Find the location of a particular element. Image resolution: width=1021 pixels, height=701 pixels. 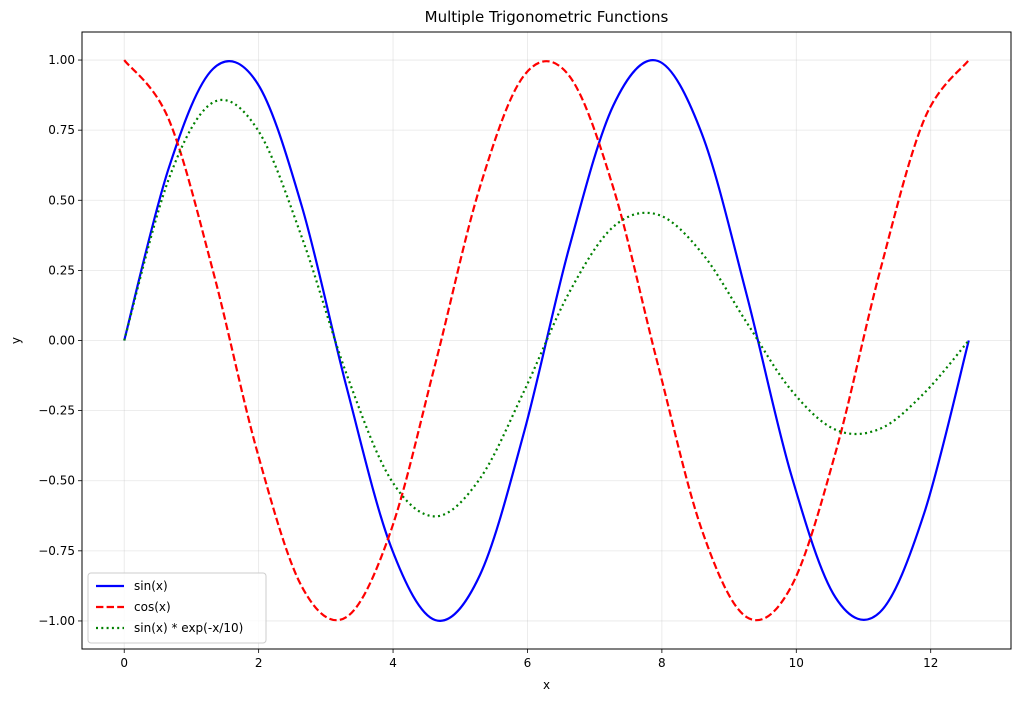

x-axis-ticks: 0 2 4 6 8 10 12 is located at coordinates (529, 659).